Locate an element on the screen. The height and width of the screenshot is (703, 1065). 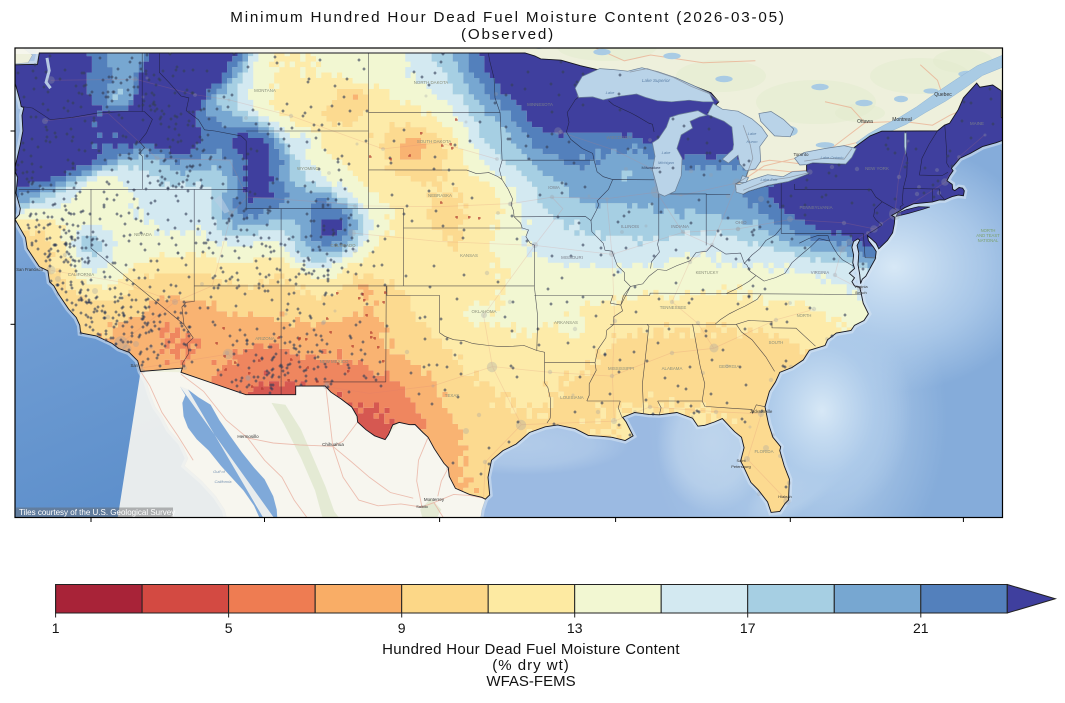
svg-text: WYOMING is located at coordinates (308, 168).